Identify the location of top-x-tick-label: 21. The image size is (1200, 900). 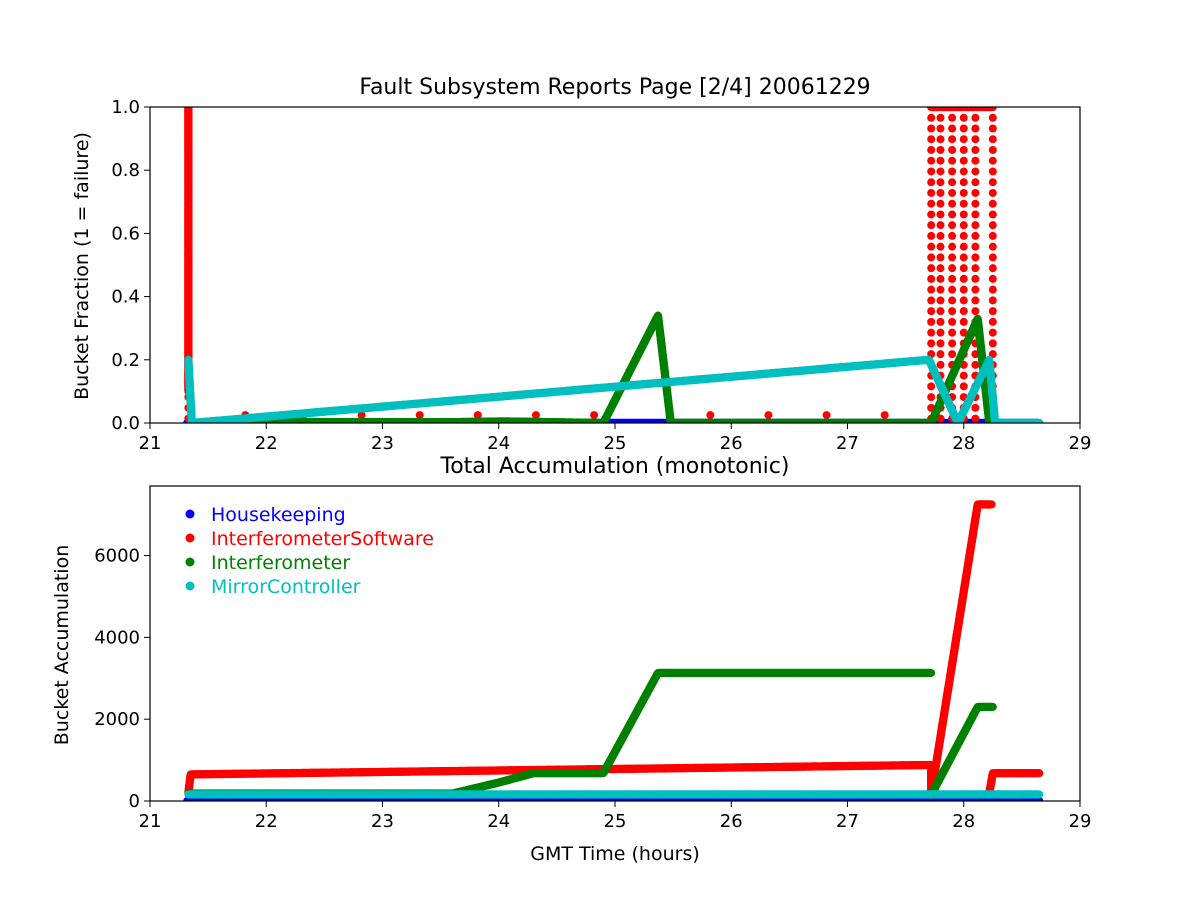
(150, 443).